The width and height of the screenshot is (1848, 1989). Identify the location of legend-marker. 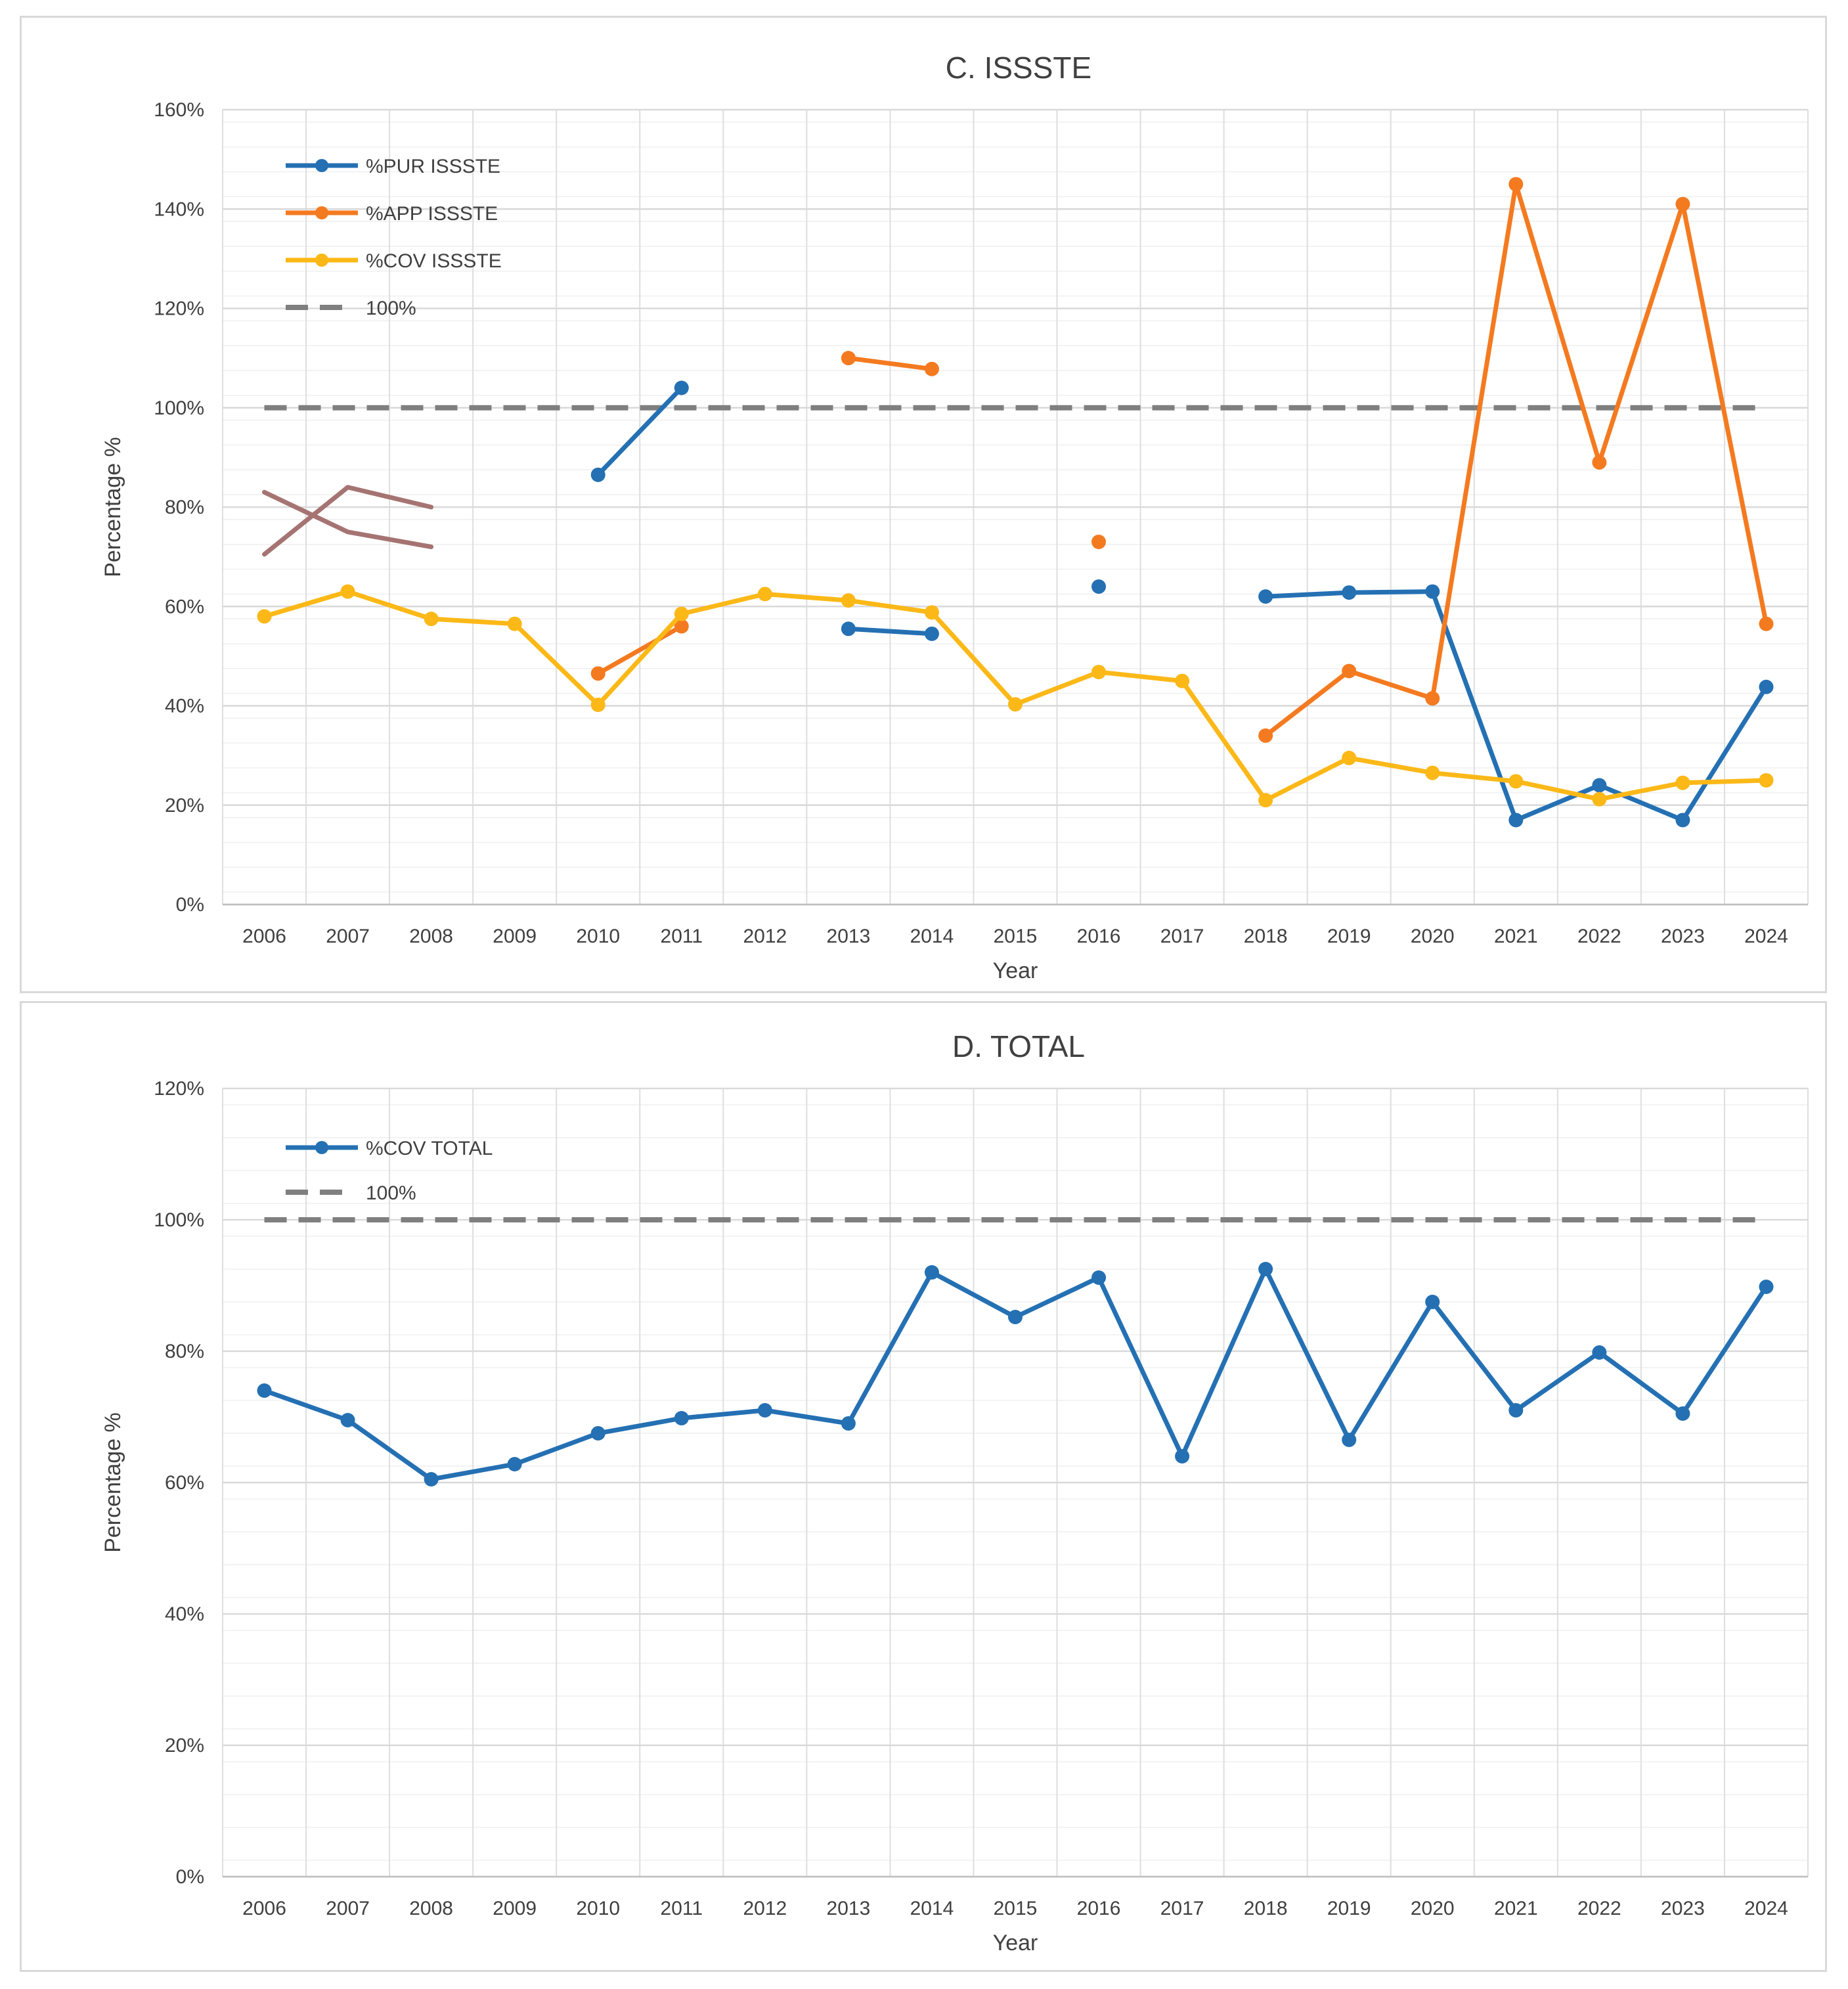
(321, 165).